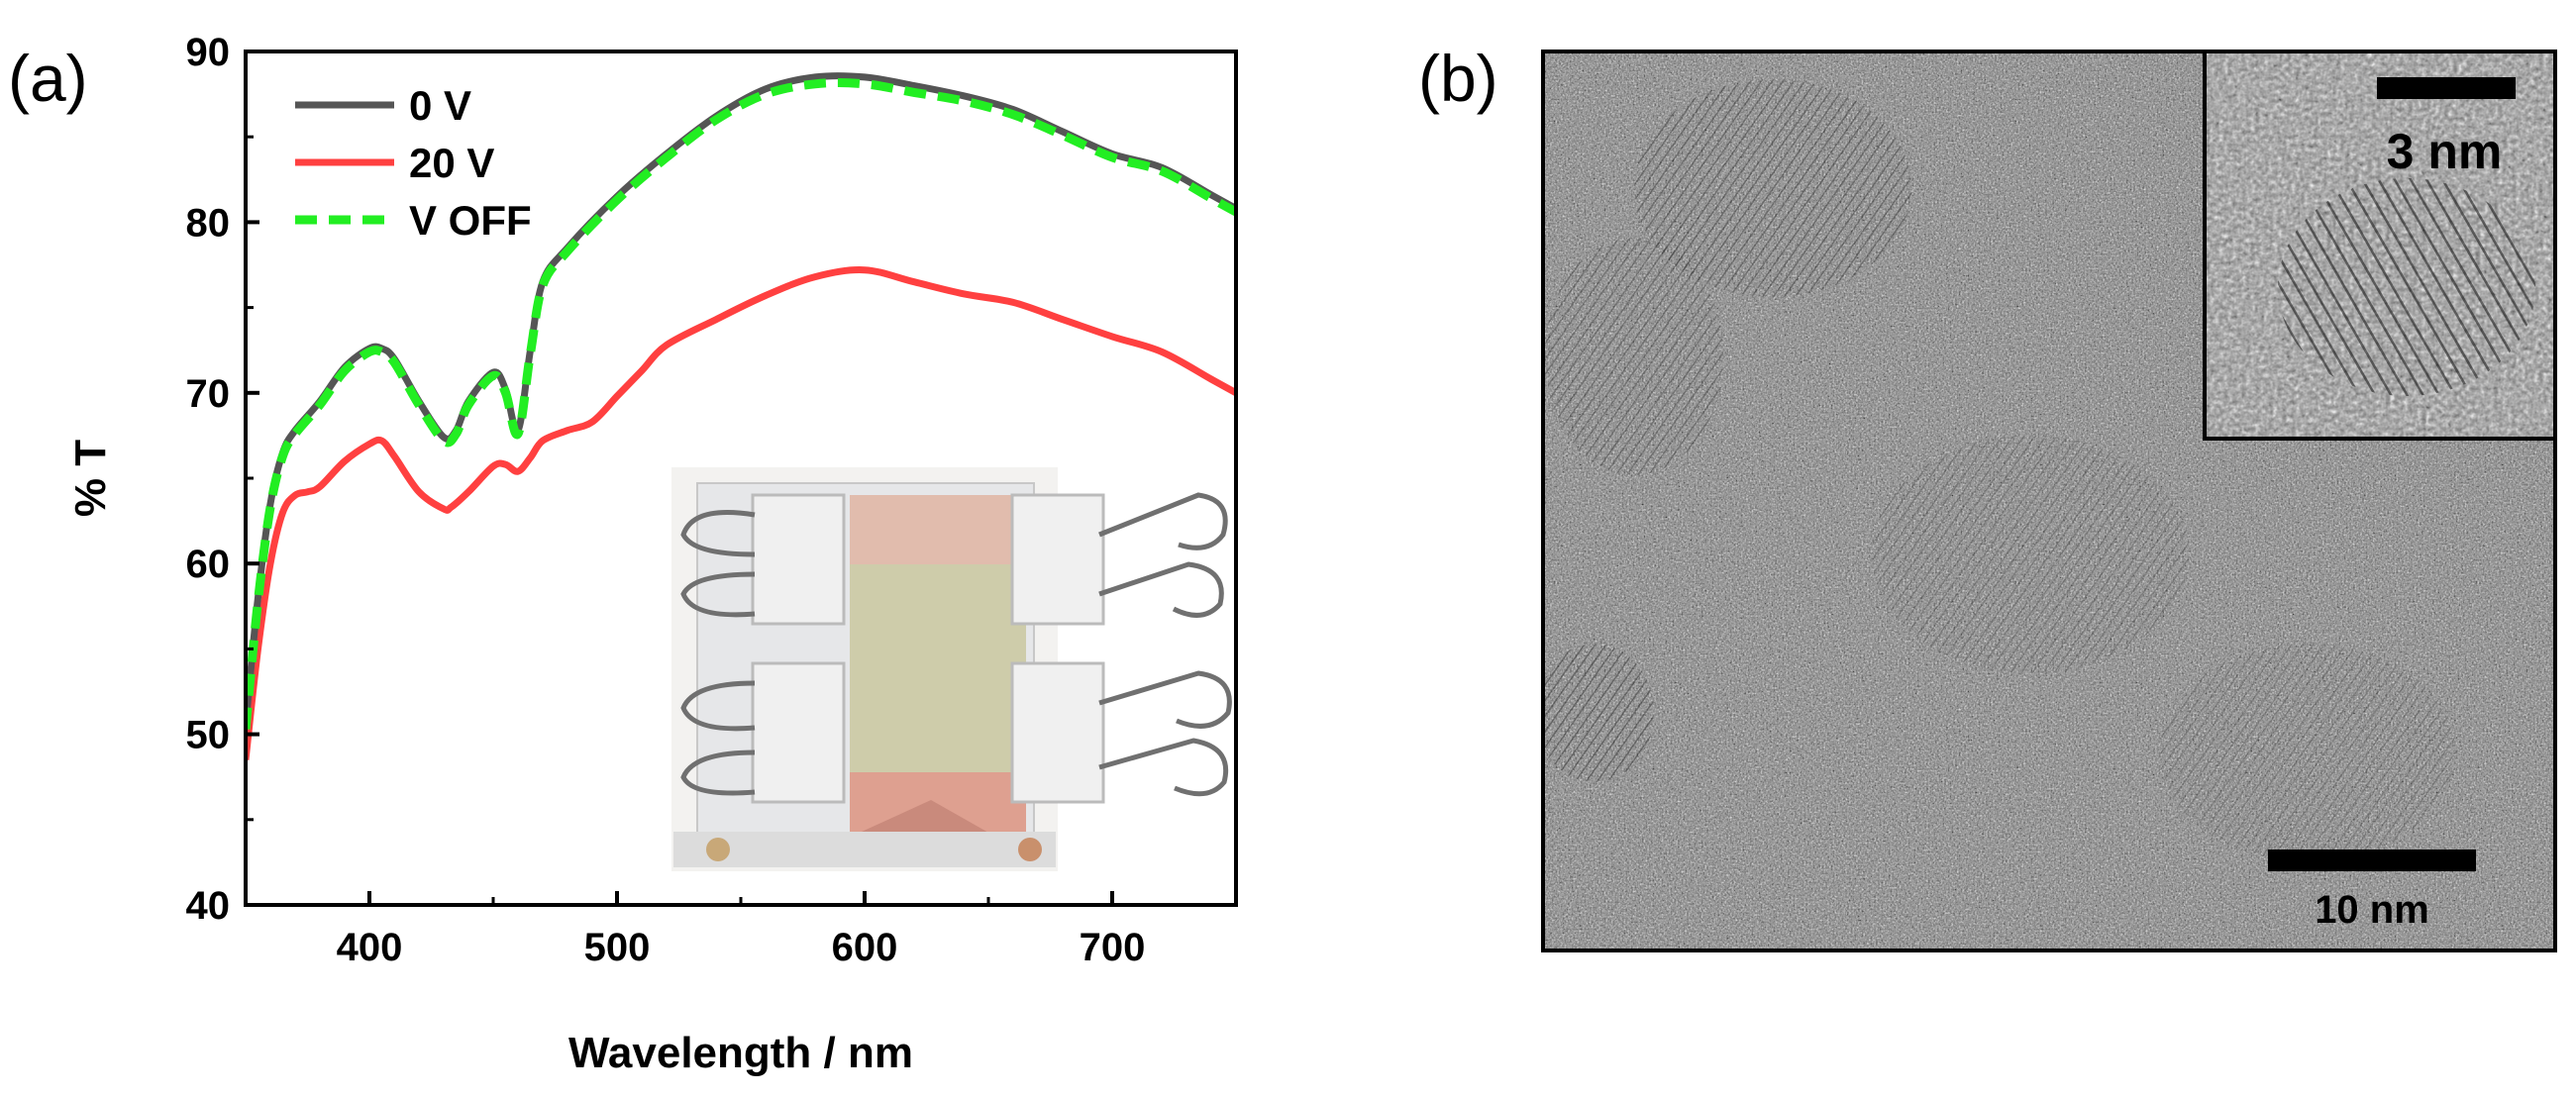 Image resolution: width=2576 pixels, height=1099 pixels. Describe the element at coordinates (740, 1053) in the screenshot. I see `x-axis-title: Wavelength / nm` at that location.